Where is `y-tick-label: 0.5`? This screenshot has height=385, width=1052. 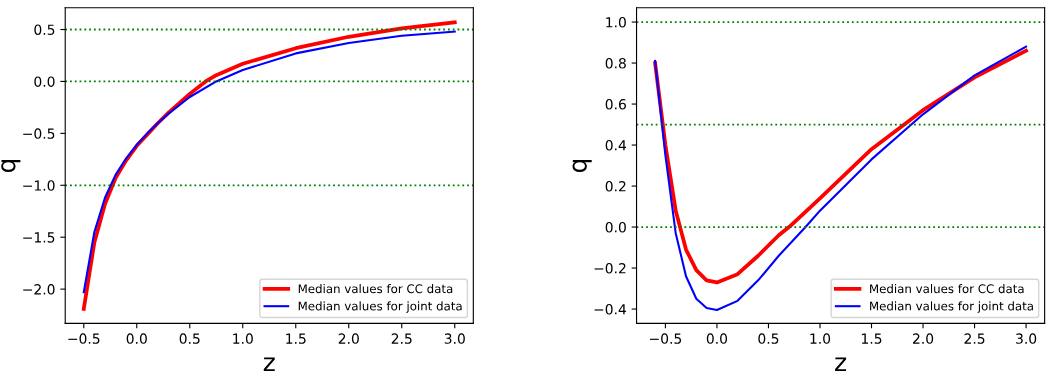
y-tick-label: 0.5 is located at coordinates (44, 29).